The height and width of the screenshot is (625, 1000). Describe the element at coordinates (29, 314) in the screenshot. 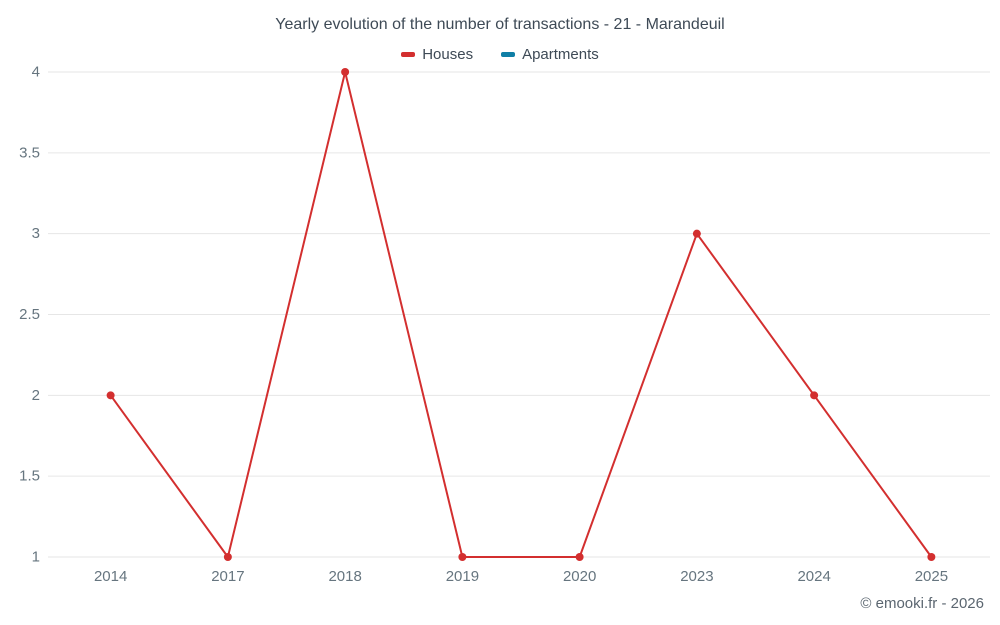

I see `y-axis-tick-label: 2.5` at that location.